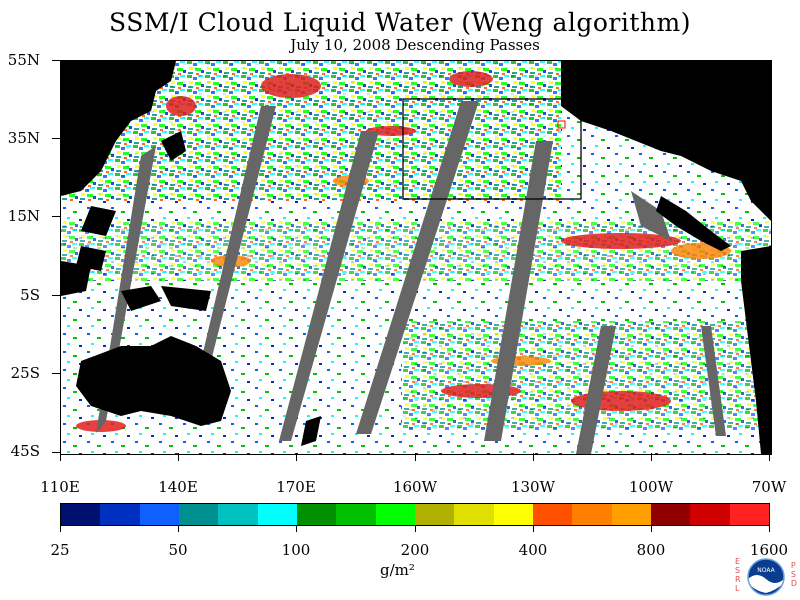  I want to click on x-label-160w: 160W, so click(415, 487).